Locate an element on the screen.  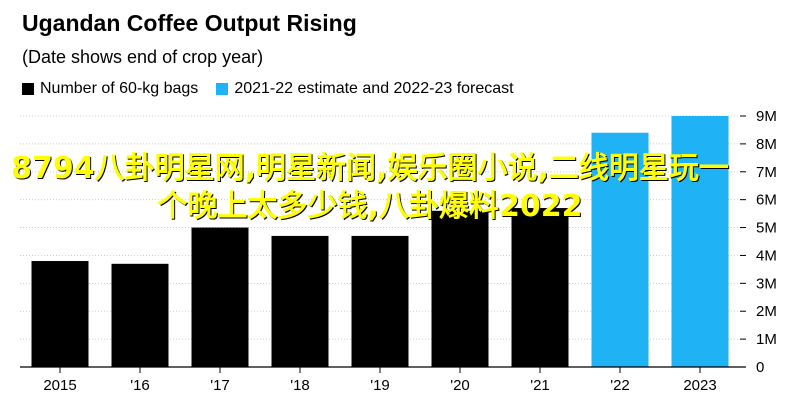
chart-title: Ugandan Coffee Output Rising is located at coordinates (189, 23).